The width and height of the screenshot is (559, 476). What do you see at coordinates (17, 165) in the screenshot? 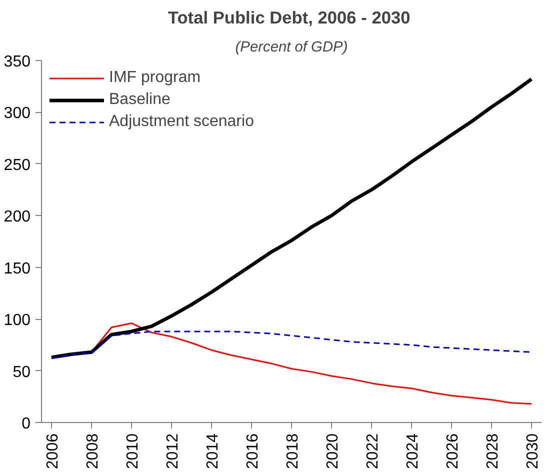
I see `y-tick-label: 250` at bounding box center [17, 165].